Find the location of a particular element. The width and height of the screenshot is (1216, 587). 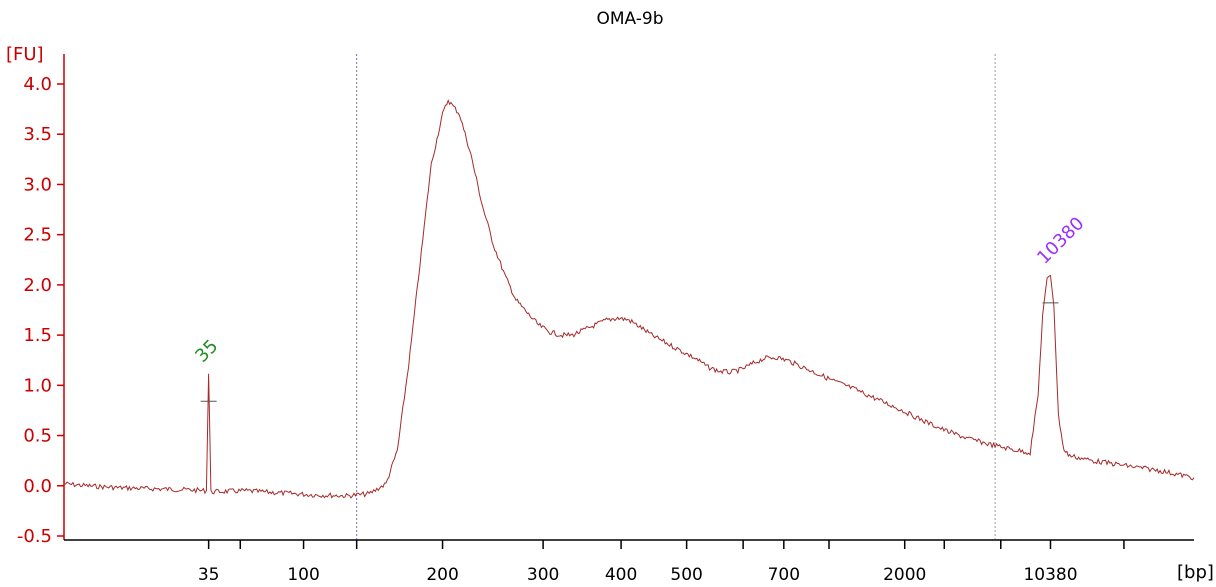

x-tick-label: 10380 is located at coordinates (1050, 575).